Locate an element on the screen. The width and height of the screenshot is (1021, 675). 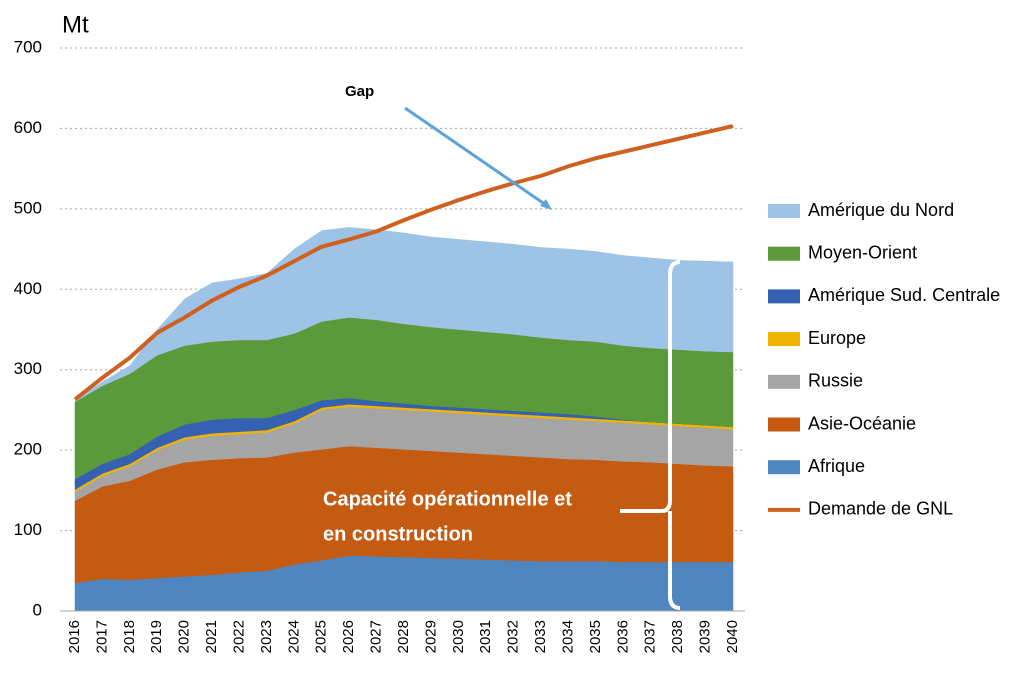
x-tick-label: 2028 is located at coordinates (403, 636).